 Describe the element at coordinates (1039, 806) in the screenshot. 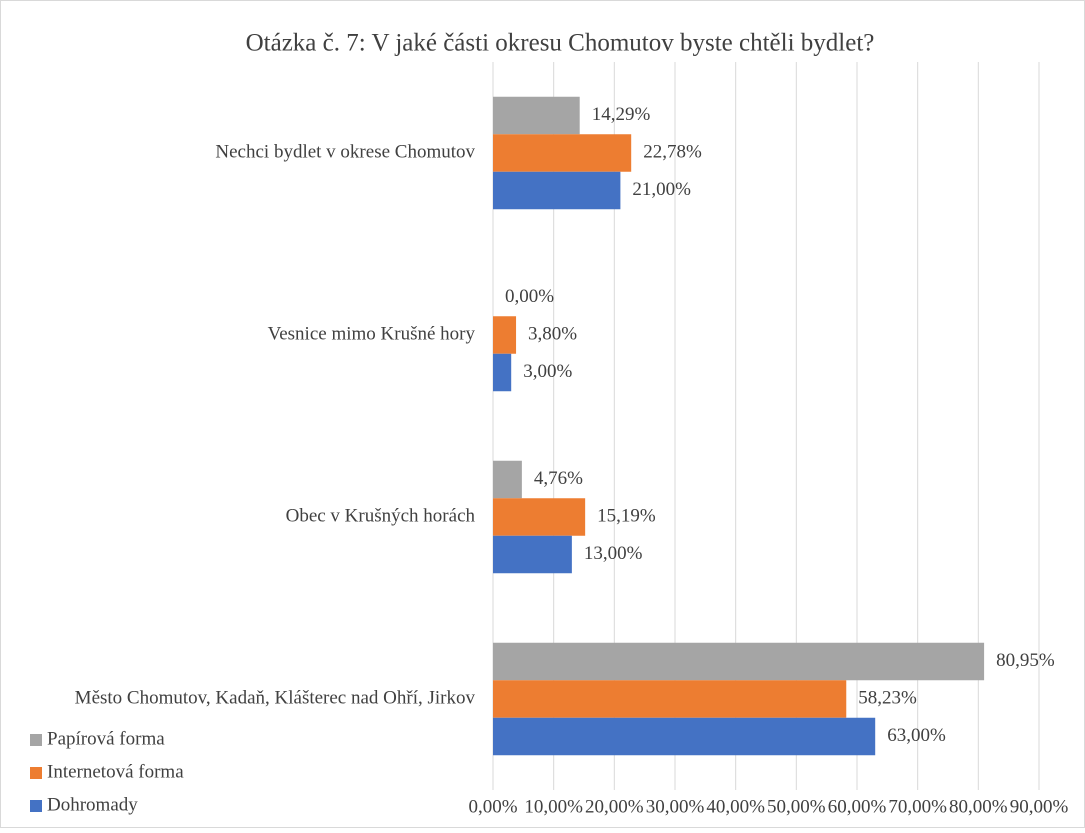

I see `x-tick-label: 90,00%` at that location.